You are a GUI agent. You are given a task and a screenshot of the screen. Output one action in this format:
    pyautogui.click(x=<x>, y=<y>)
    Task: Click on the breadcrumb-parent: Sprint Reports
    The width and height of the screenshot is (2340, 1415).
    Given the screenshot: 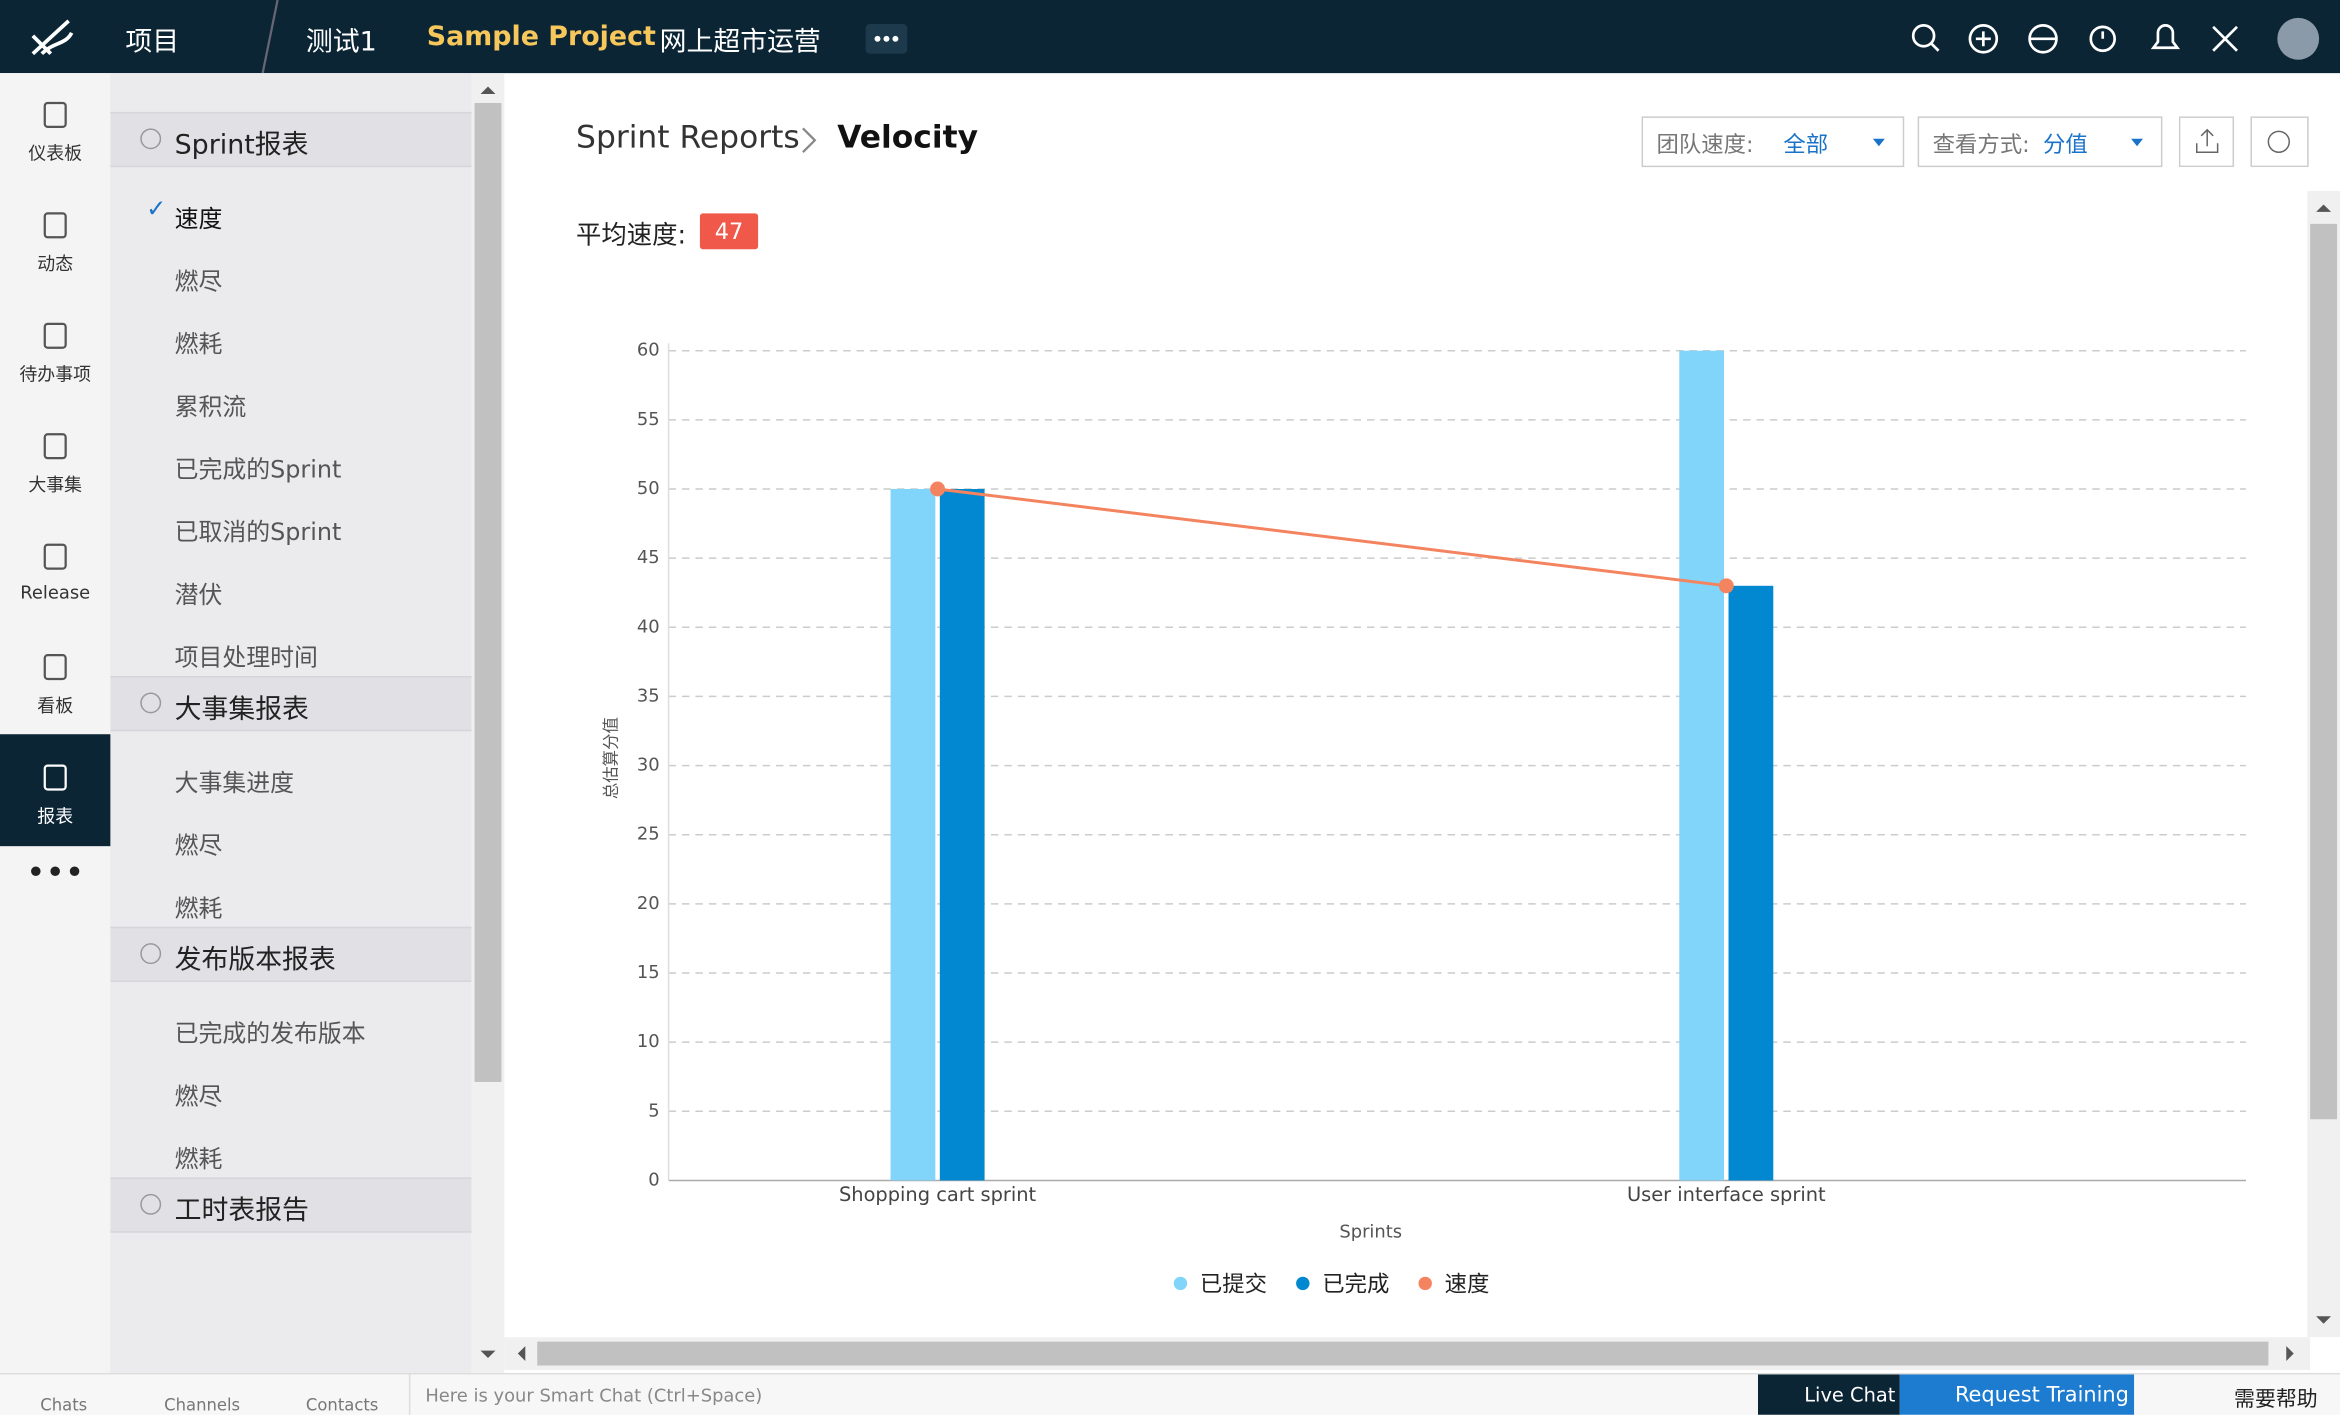 What is the action you would take?
    pyautogui.click(x=688, y=137)
    